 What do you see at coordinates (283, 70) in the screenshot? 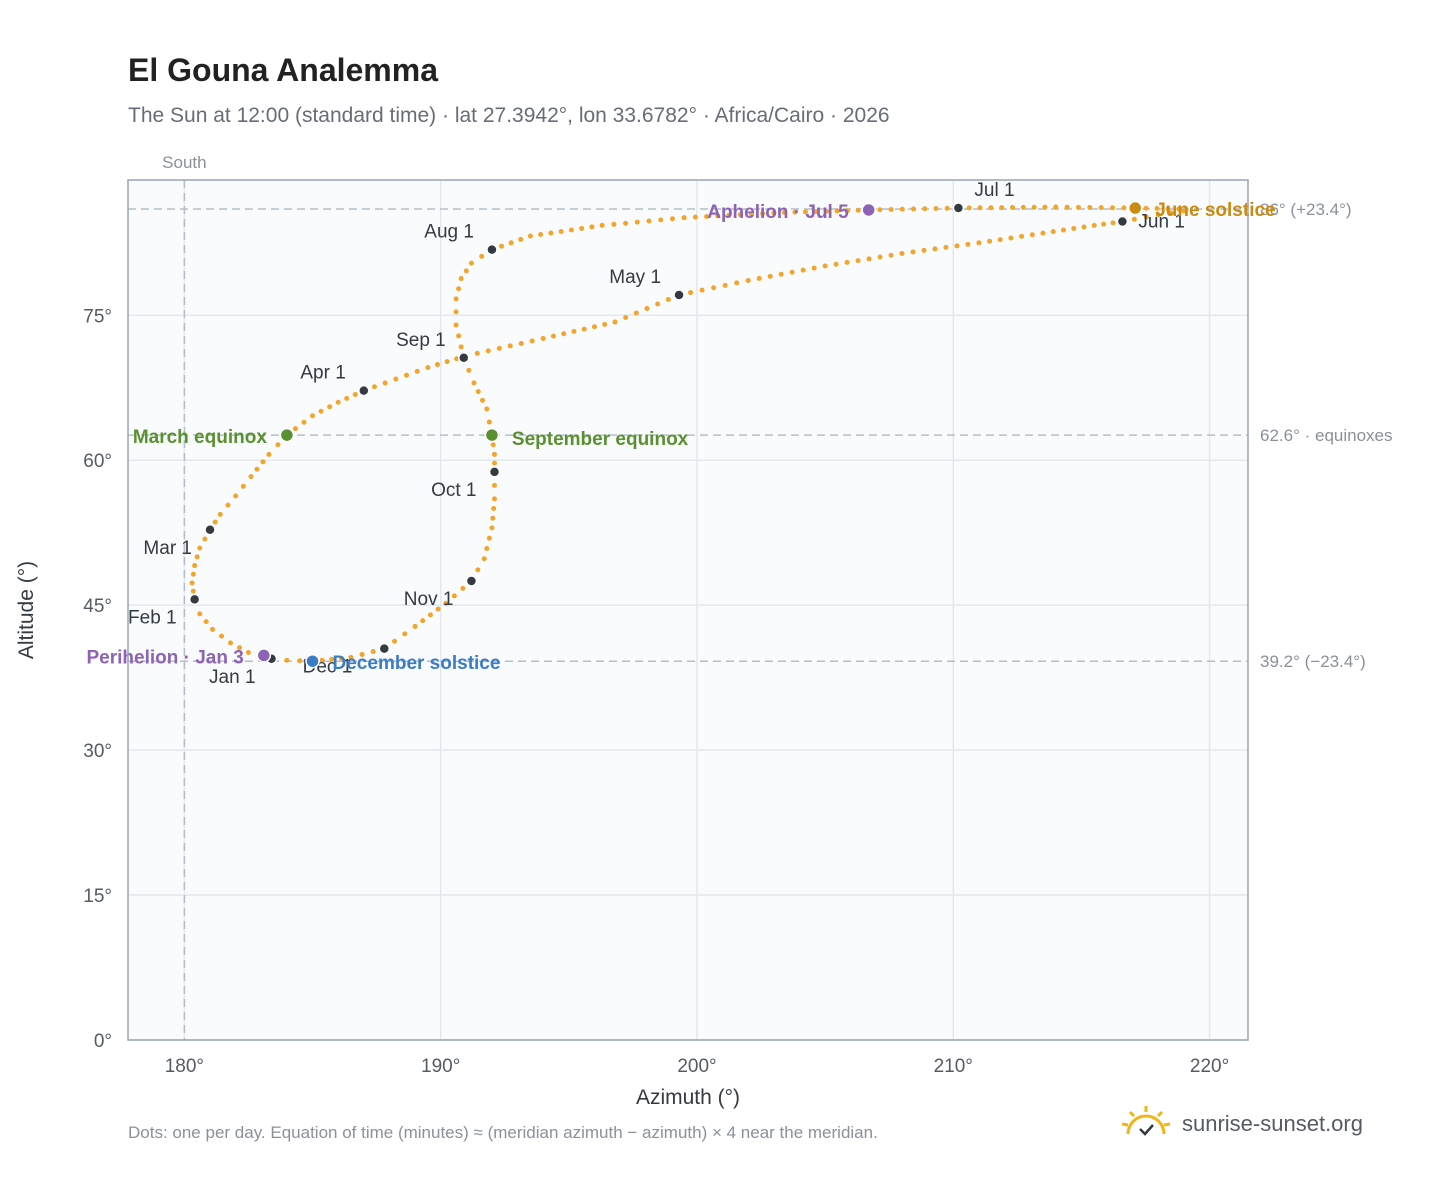
I see `chart-title: El Gouna Analemma` at bounding box center [283, 70].